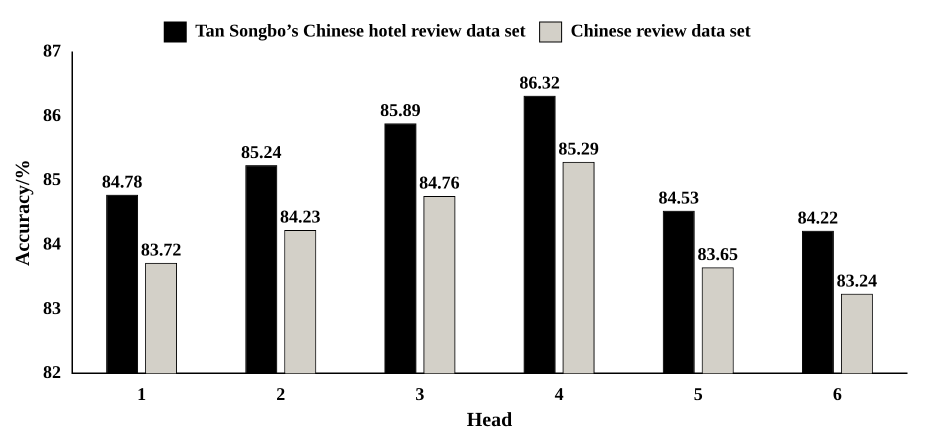 The width and height of the screenshot is (925, 441). What do you see at coordinates (281, 394) in the screenshot?
I see `x-tick-label: 2` at bounding box center [281, 394].